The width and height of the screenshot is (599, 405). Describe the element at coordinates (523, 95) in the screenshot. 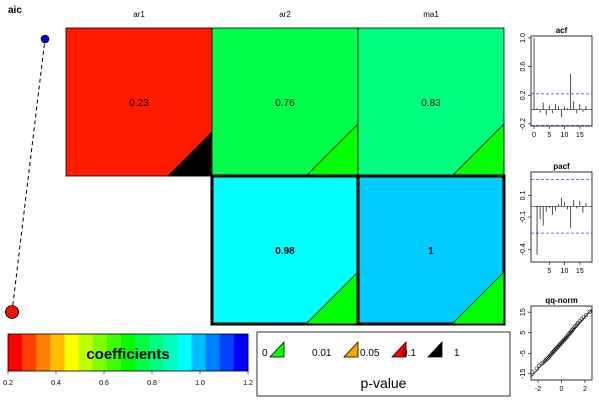

I see `acf-y-tick-label: 0.2` at that location.